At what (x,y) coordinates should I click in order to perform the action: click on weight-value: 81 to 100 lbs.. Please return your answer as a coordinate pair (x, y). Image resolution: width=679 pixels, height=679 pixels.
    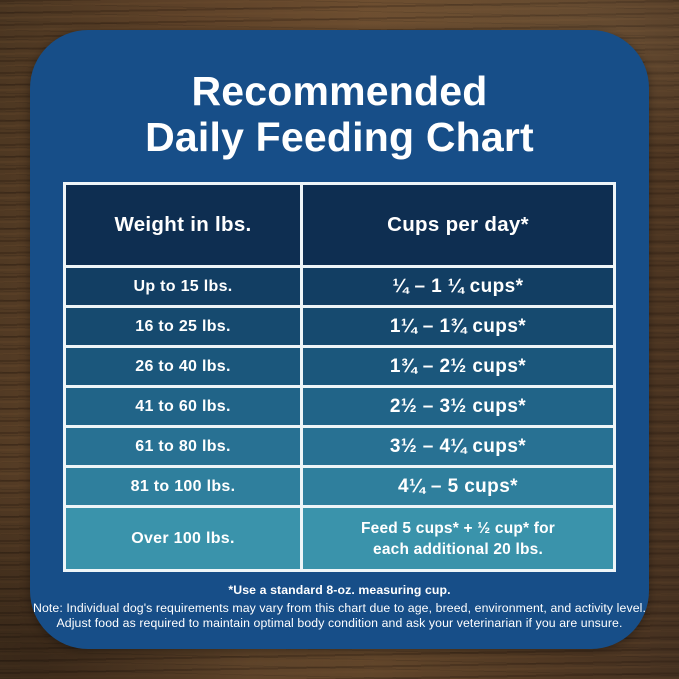
    Looking at the image, I should click on (183, 486).